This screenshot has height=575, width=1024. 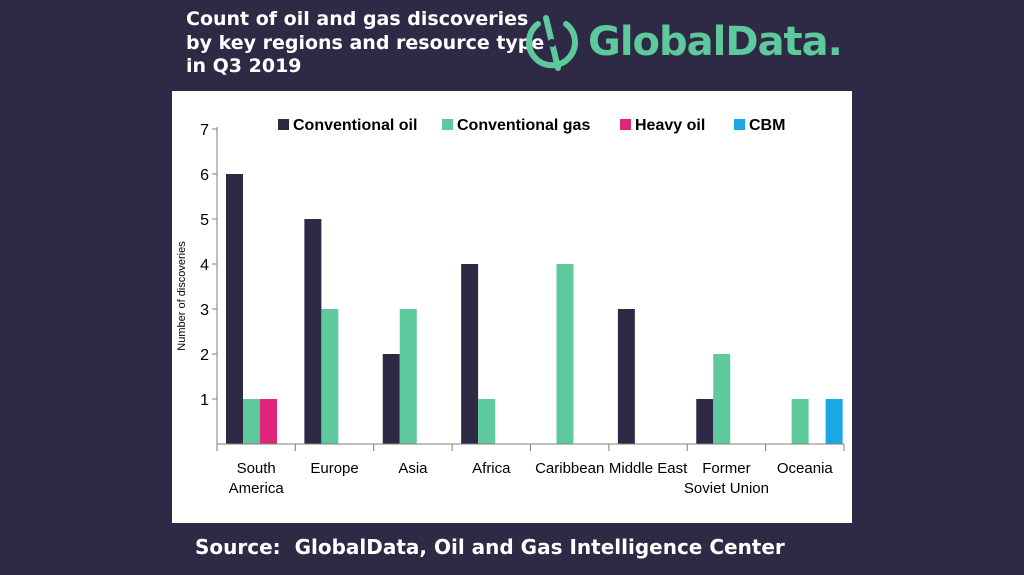 I want to click on bar-heavy-oil, so click(x=268, y=421).